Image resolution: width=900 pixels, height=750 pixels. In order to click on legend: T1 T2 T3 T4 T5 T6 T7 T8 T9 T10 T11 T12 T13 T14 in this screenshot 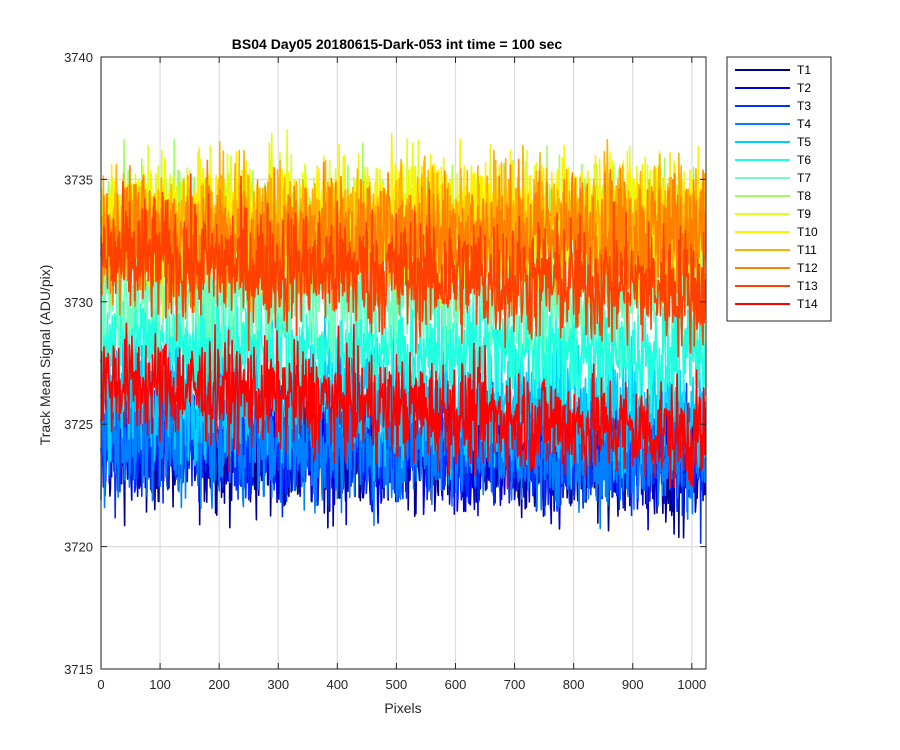, I will do `click(779, 189)`.